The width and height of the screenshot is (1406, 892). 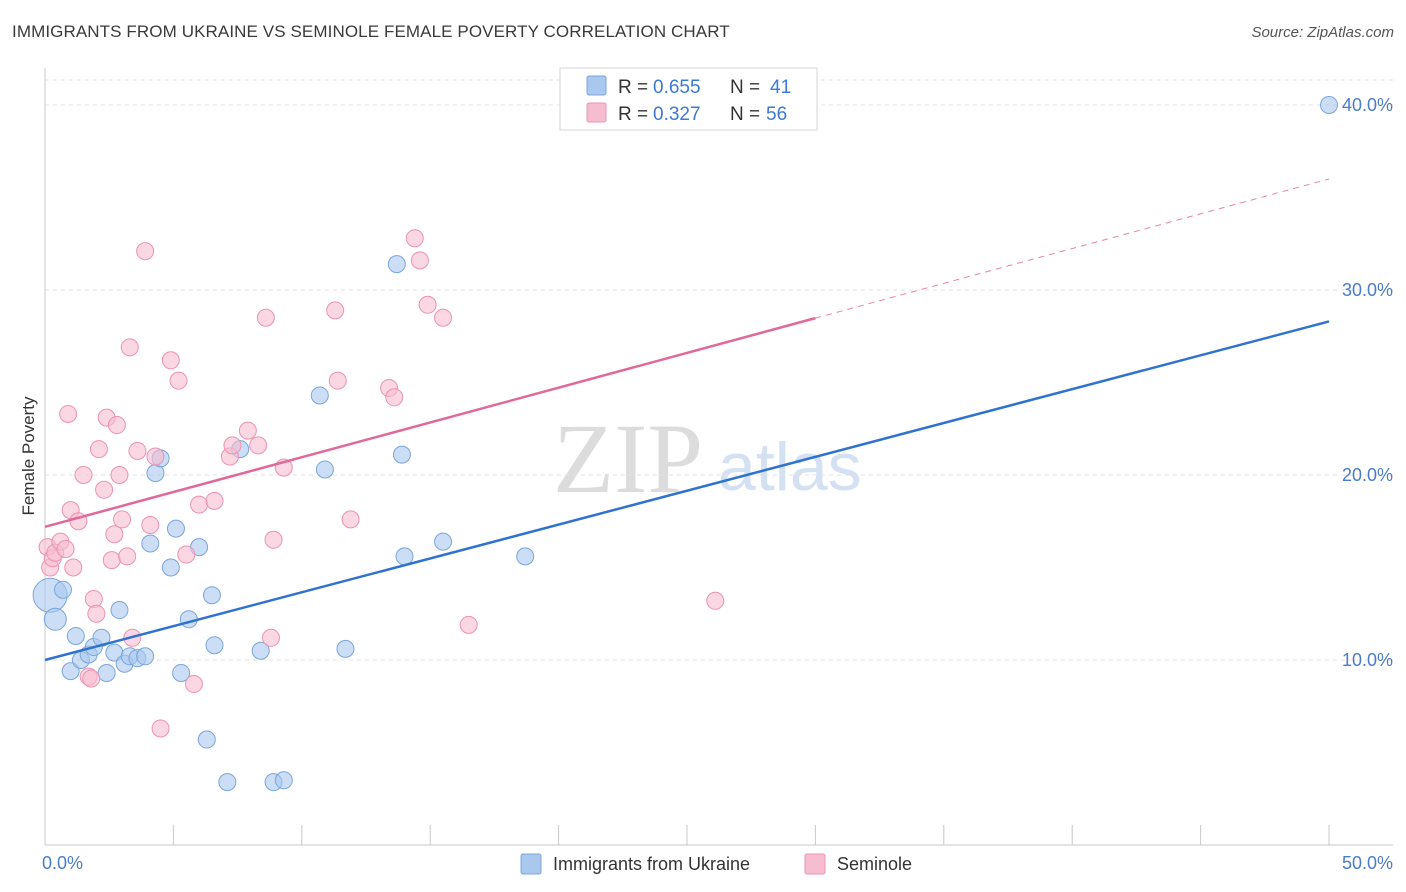 What do you see at coordinates (751, 835) in the screenshot?
I see `x-tick-marks` at bounding box center [751, 835].